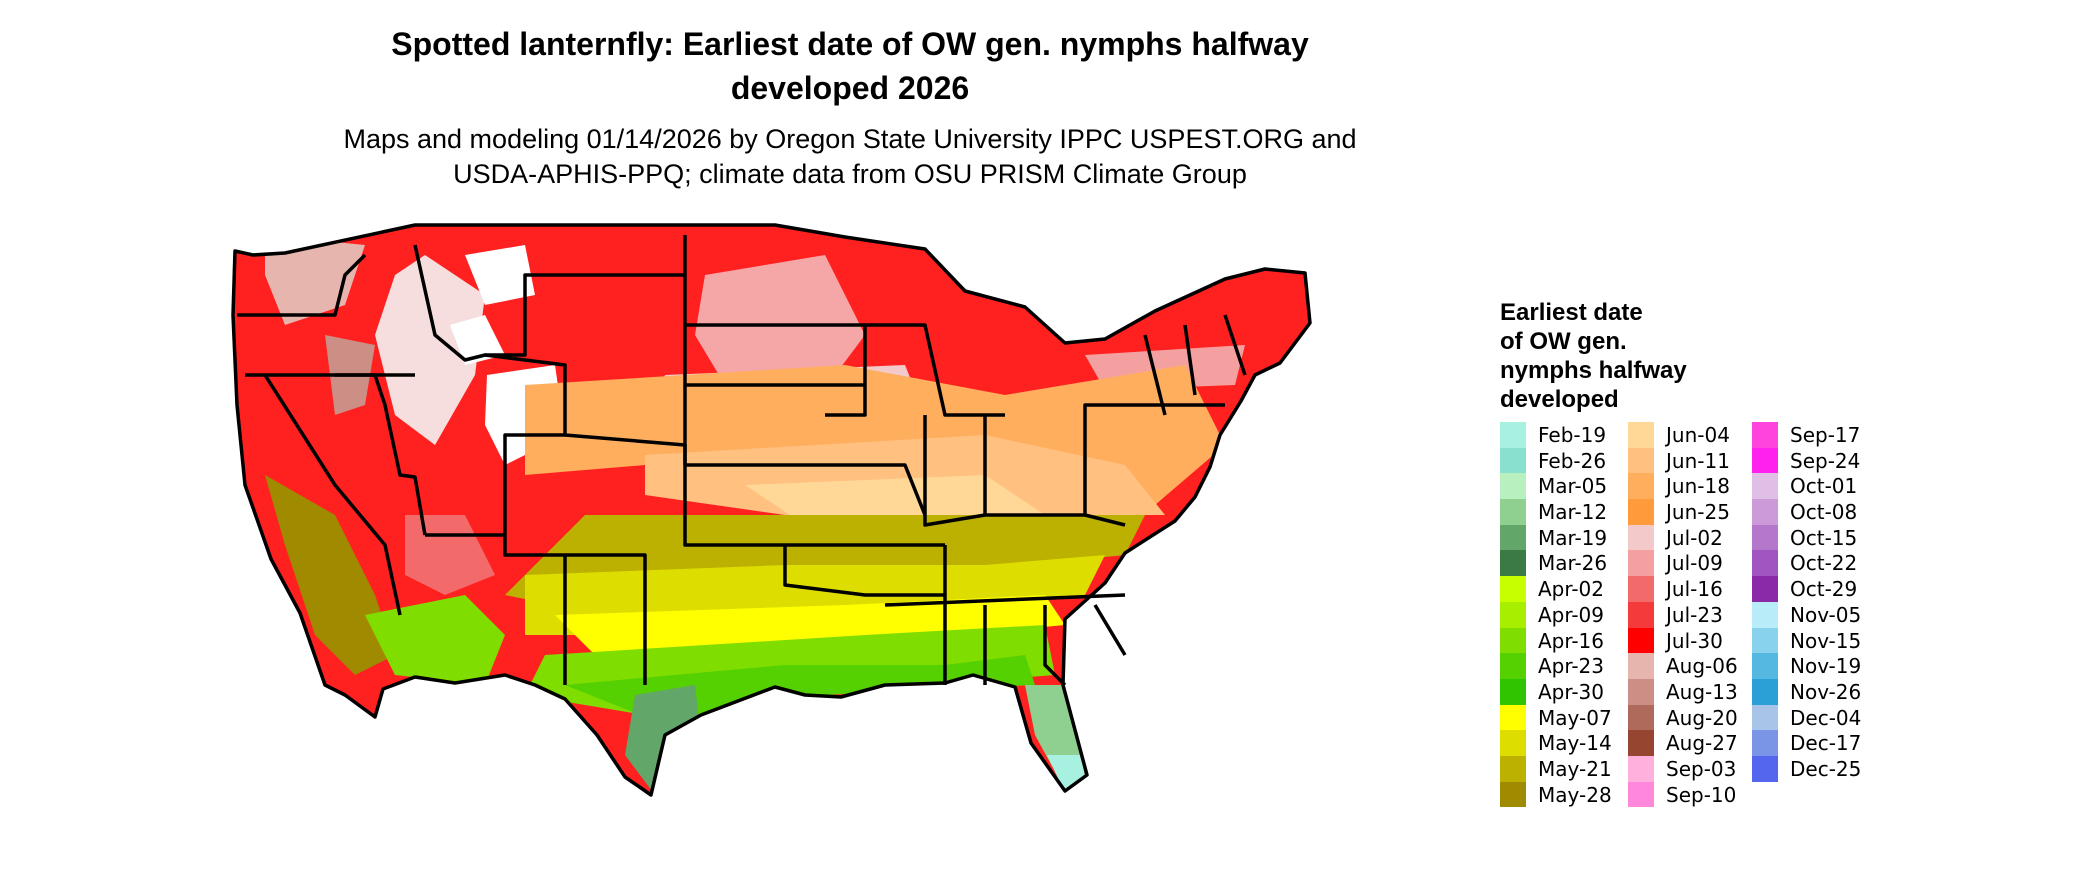  I want to click on legend-label: Mar-19, so click(1573, 537).